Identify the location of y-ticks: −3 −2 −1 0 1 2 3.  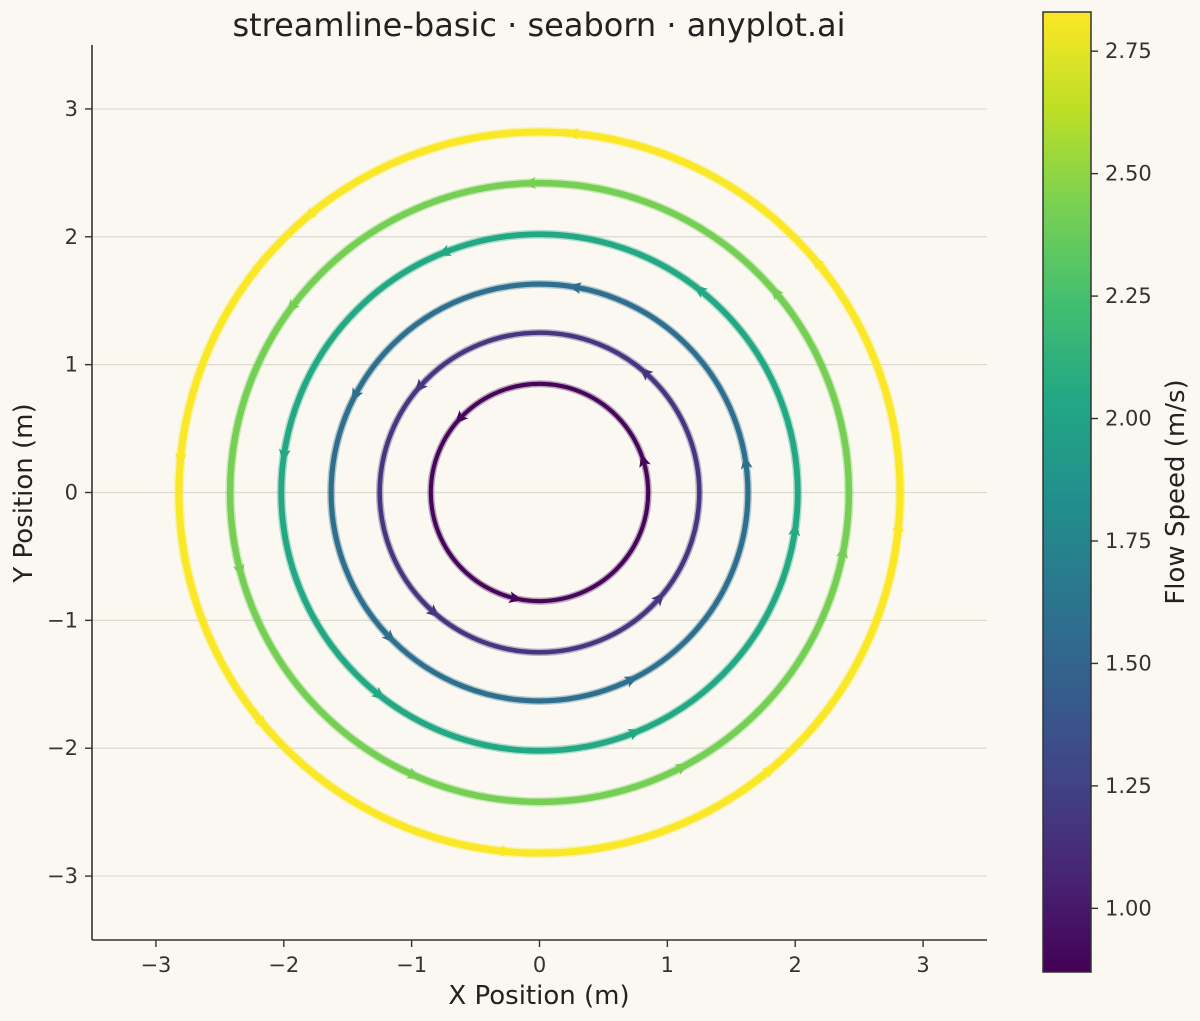
(69, 492).